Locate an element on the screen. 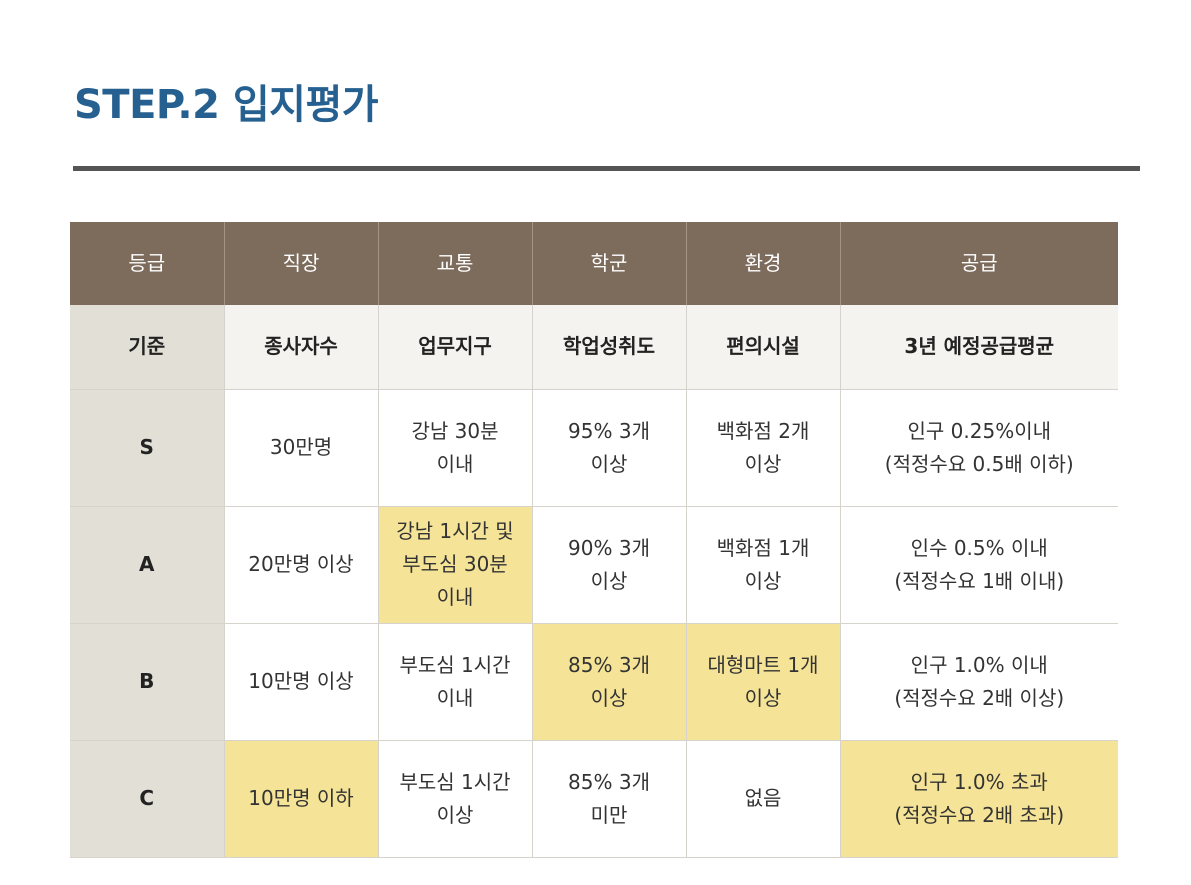  highlighted-cell: 10만명 이하 is located at coordinates (301, 799).